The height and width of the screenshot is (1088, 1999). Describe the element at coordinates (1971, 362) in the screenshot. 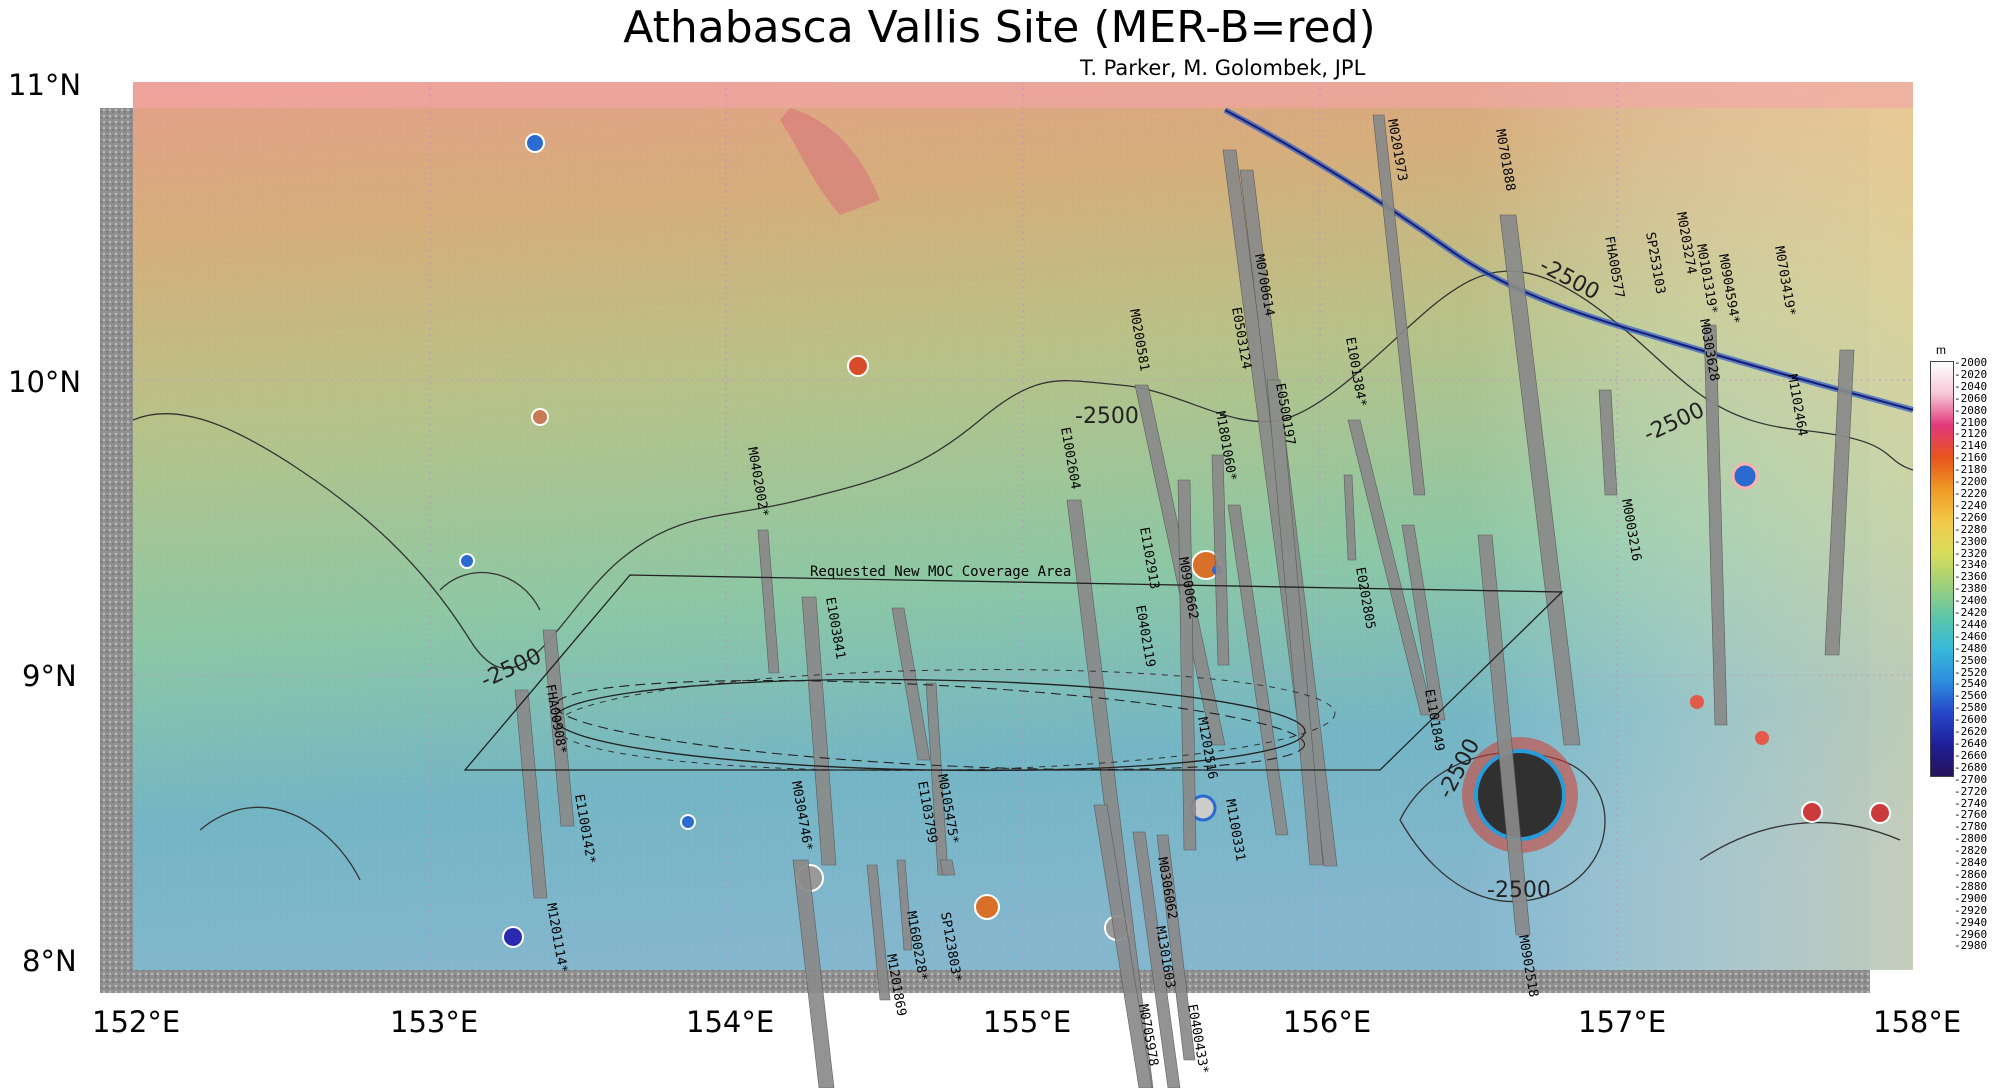

I see `colorbar-tick: -2000` at that location.